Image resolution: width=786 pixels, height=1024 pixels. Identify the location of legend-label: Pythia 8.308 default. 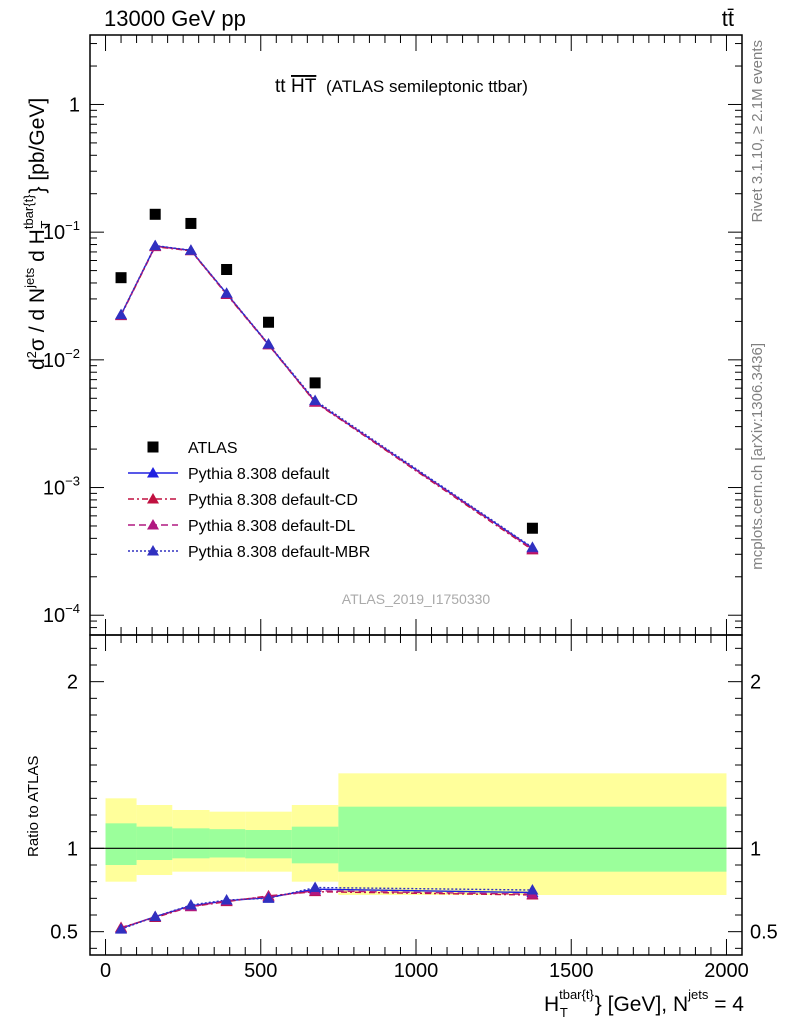
(259, 474).